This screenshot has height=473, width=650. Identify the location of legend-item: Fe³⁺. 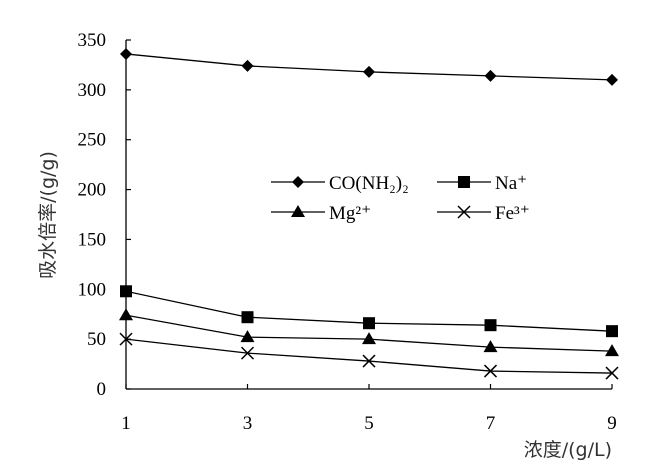
(483, 213).